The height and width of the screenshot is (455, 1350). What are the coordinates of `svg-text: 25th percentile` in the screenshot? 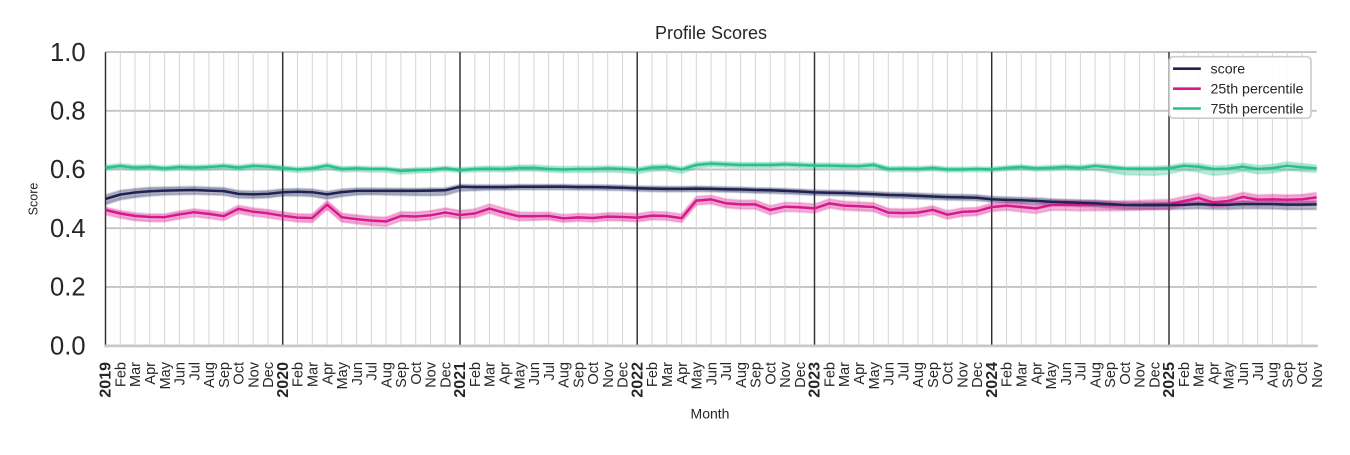 It's located at (1257, 90).